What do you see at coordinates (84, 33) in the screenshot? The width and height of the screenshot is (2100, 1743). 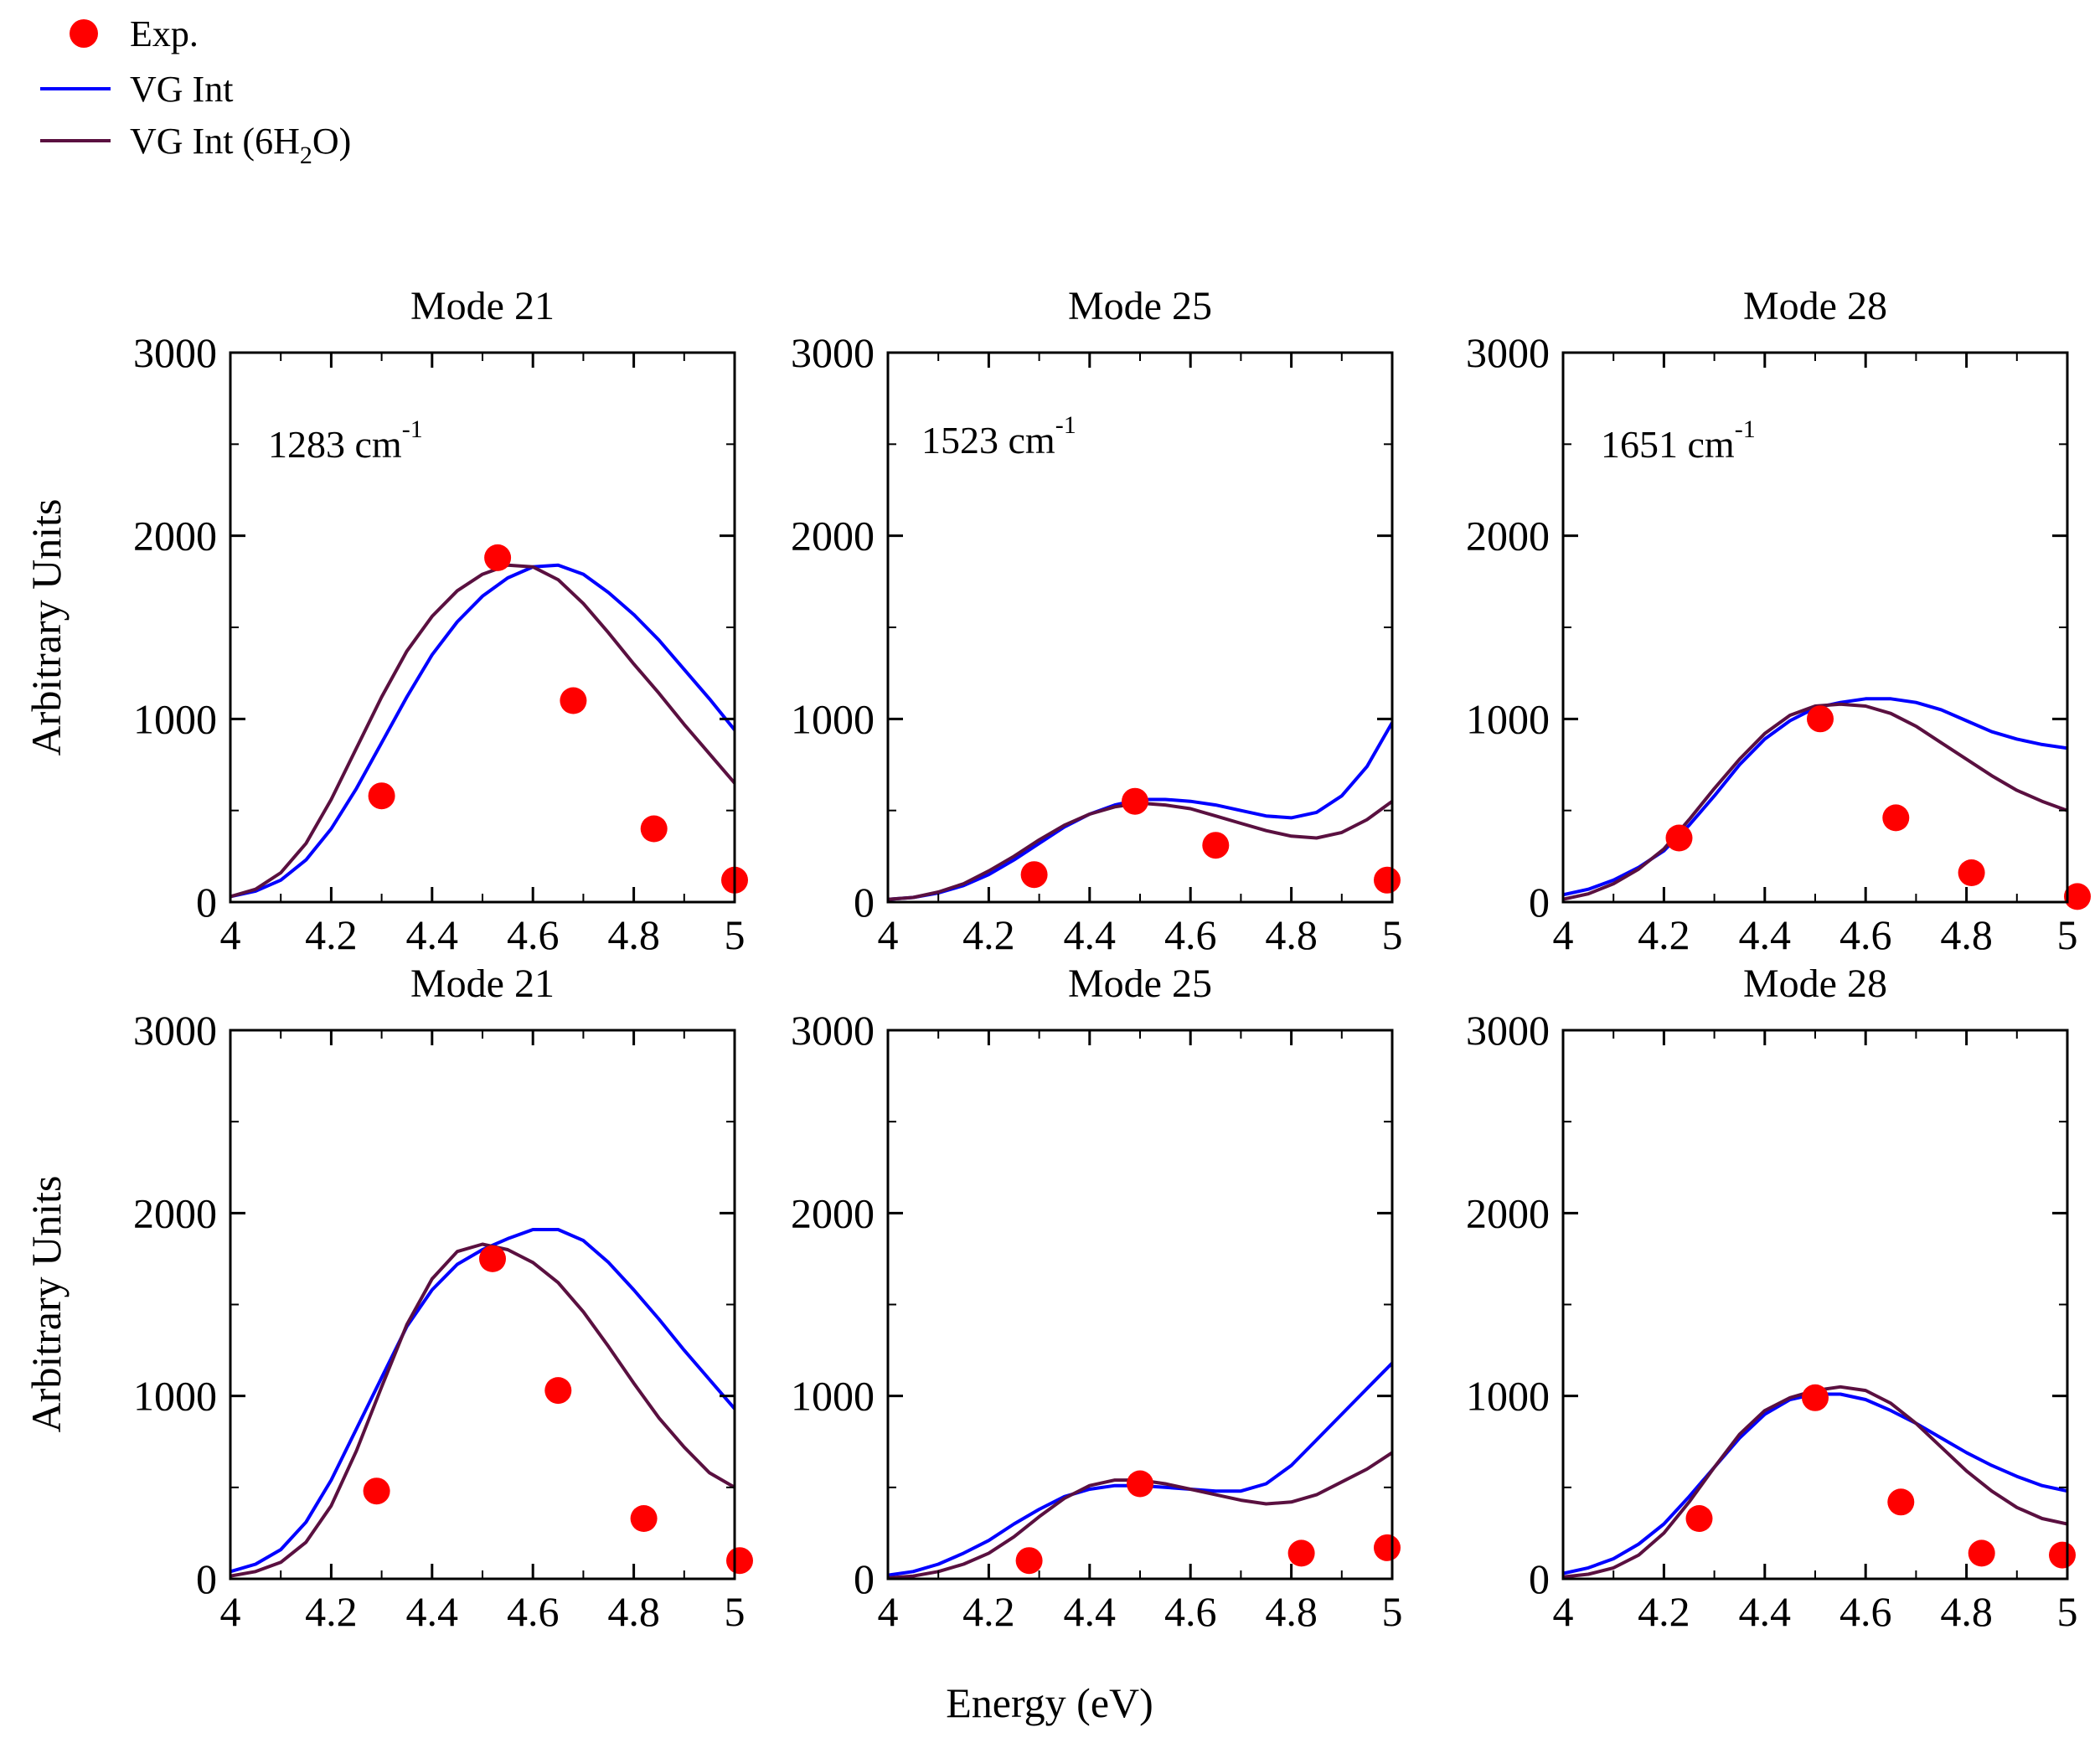 I see `legend-marker-exp` at bounding box center [84, 33].